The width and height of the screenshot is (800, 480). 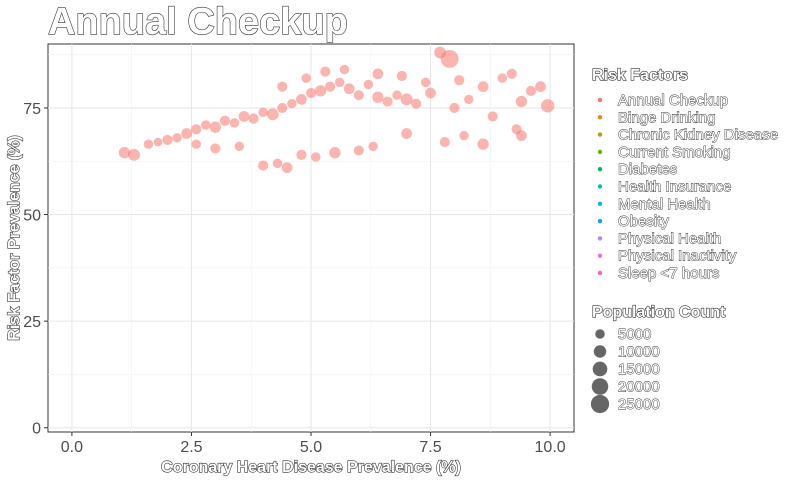 I want to click on legend-item-label: Chronic Kidney Disease, so click(x=698, y=135).